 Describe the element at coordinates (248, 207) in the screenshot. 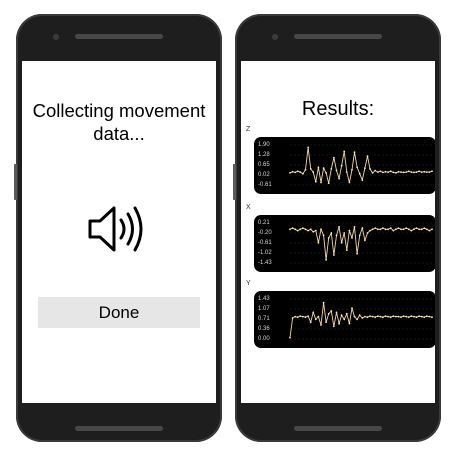

I see `x-axis-label: X` at that location.